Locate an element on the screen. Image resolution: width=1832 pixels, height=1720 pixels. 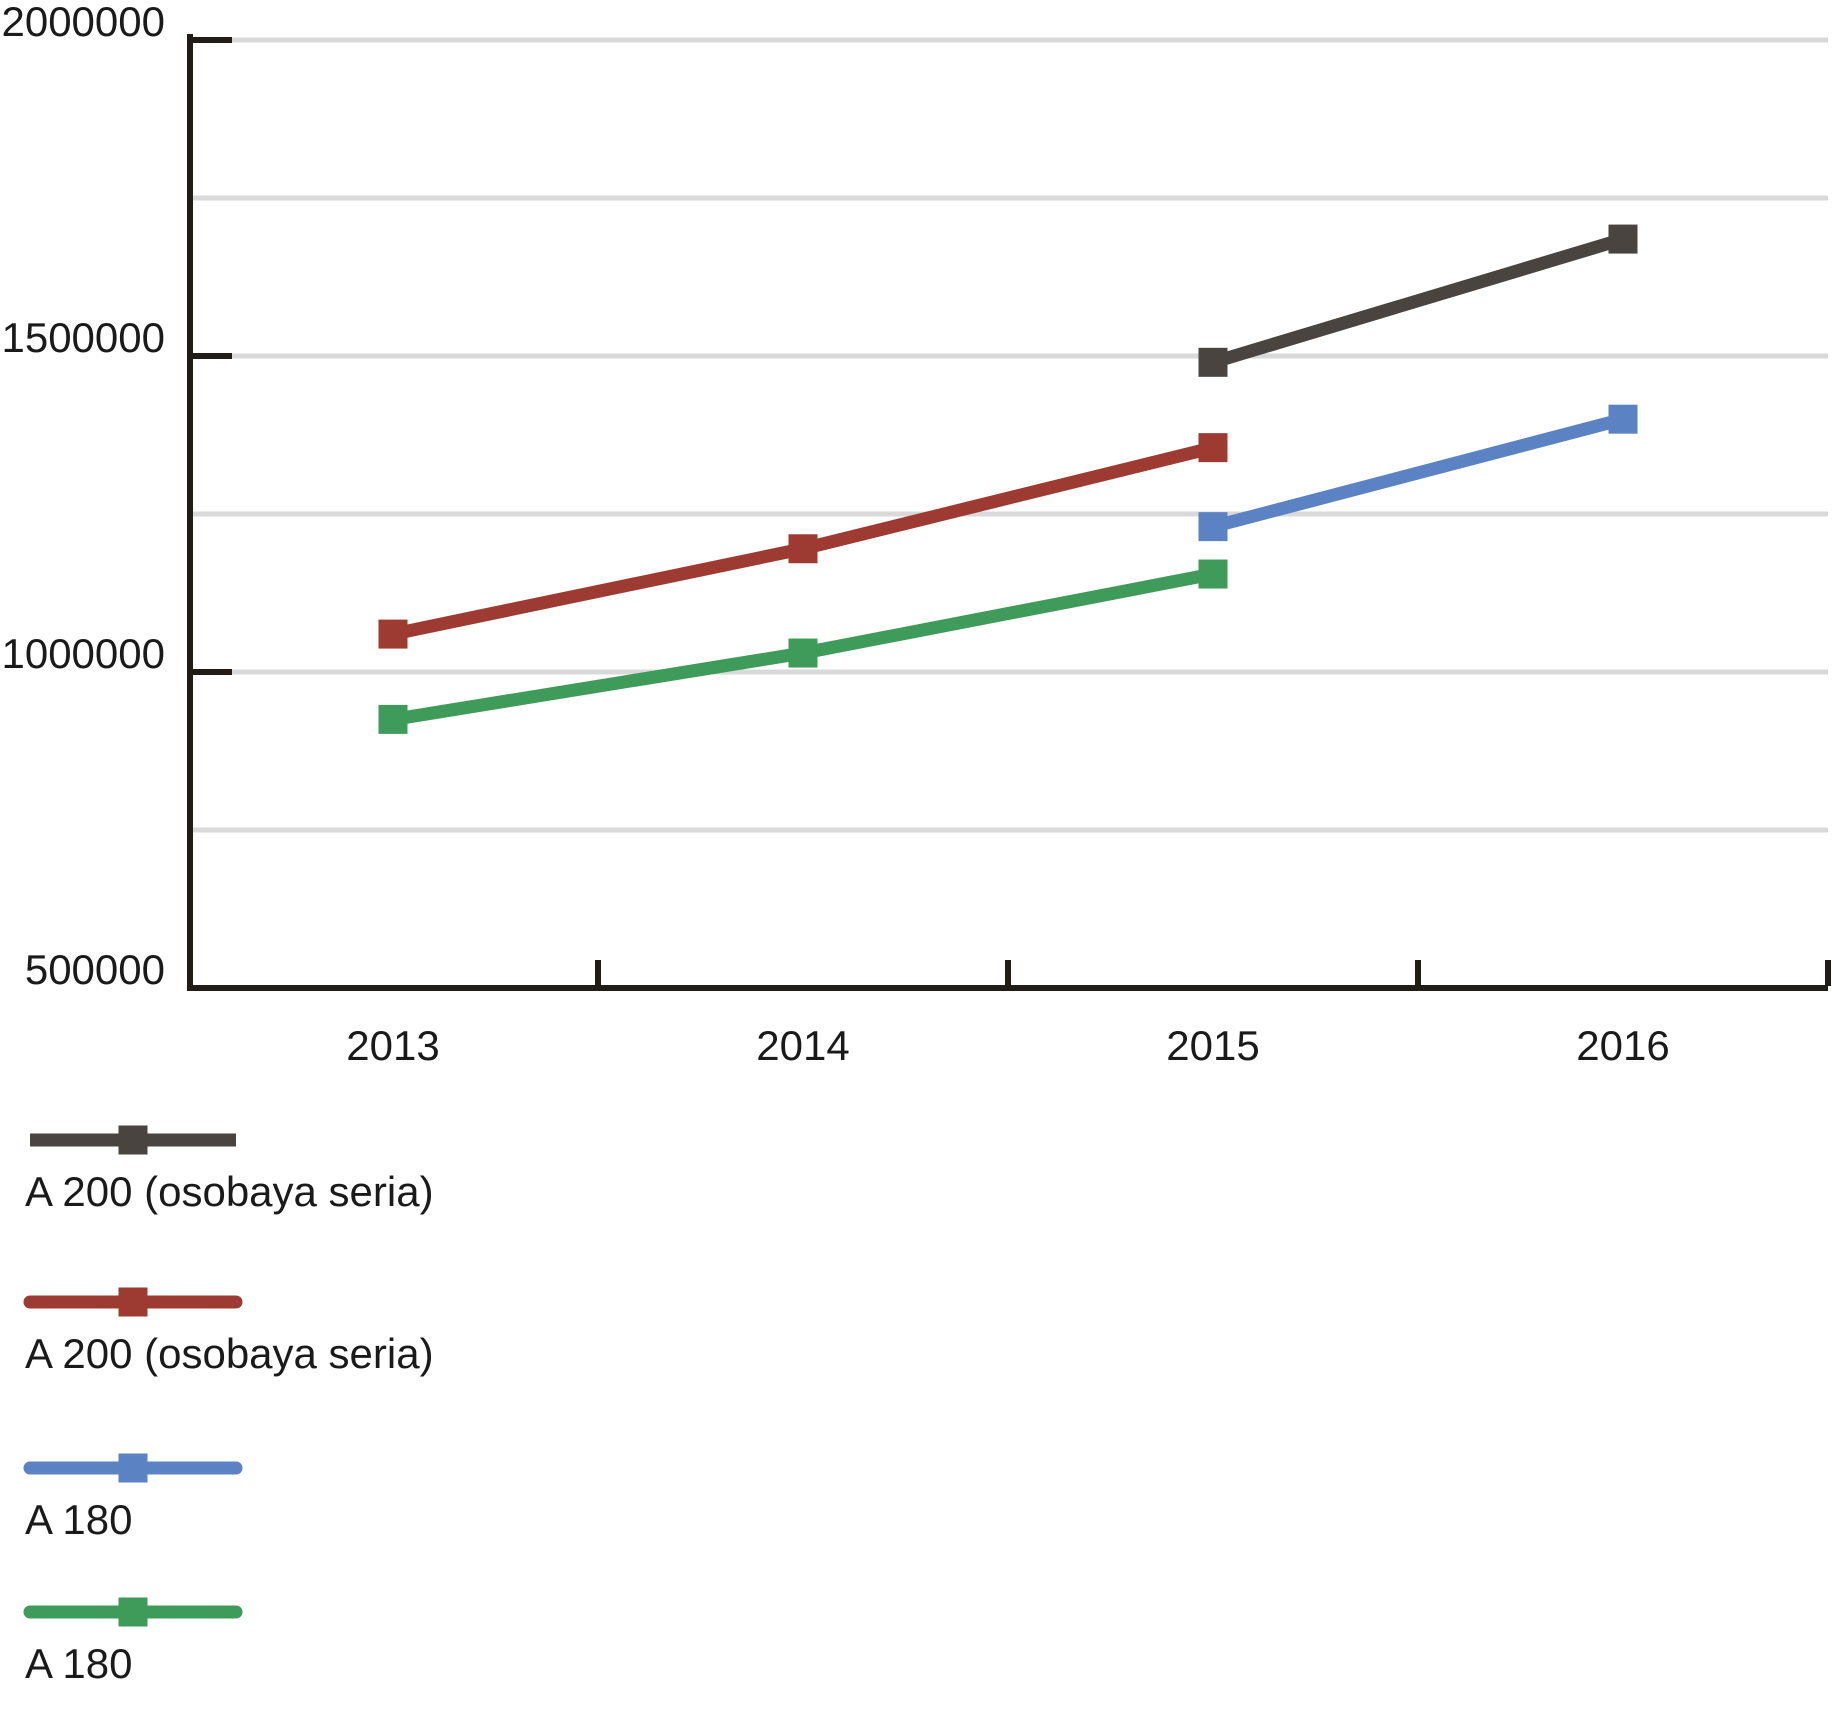
y-tick-label: 1500000 is located at coordinates (83, 337).